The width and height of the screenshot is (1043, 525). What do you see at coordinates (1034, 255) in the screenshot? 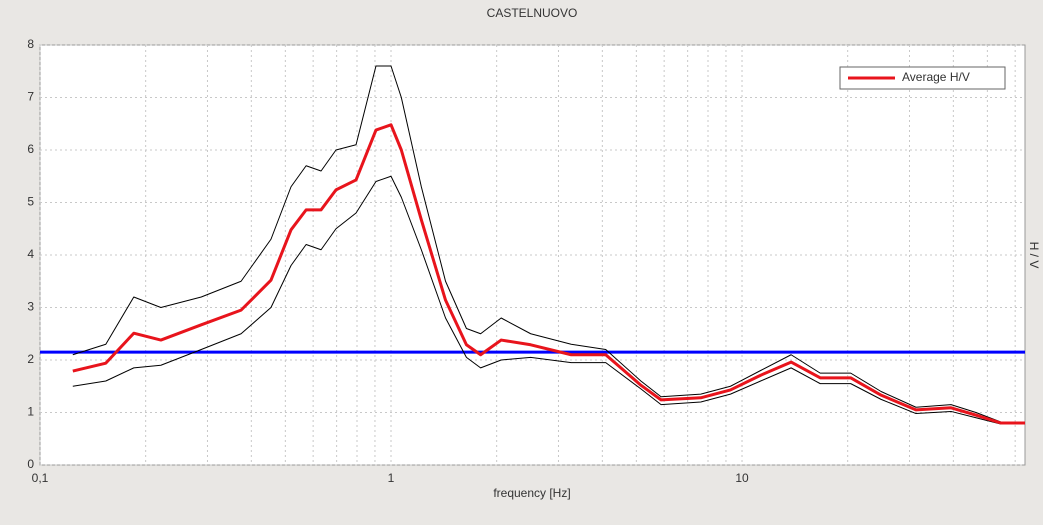
I see `y-axis-label: H / V` at bounding box center [1034, 255].